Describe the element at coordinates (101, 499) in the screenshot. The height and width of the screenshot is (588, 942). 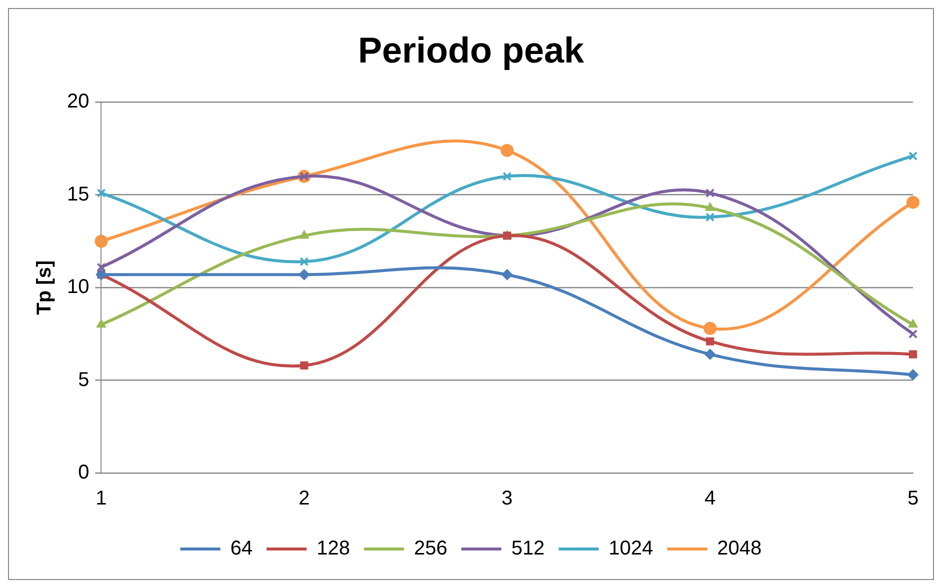
I see `x-tick-label: 1` at that location.